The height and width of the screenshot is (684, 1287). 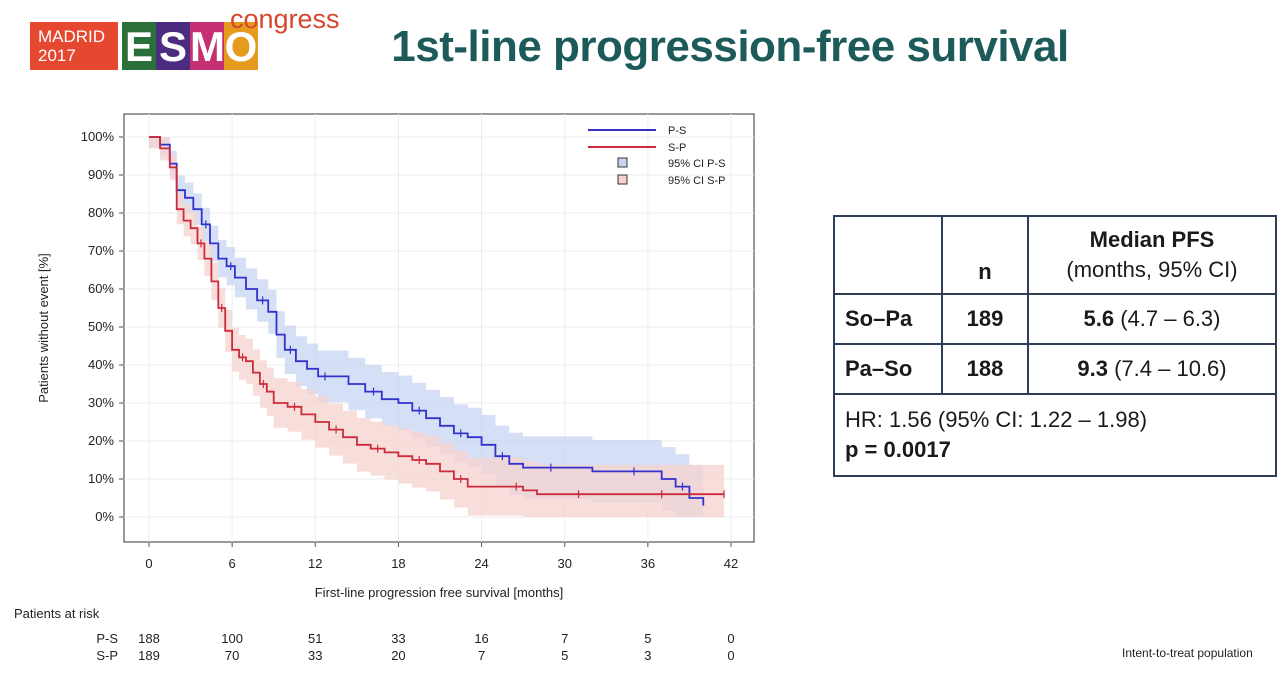 What do you see at coordinates (888, 255) in the screenshot?
I see `table-header-blank` at bounding box center [888, 255].